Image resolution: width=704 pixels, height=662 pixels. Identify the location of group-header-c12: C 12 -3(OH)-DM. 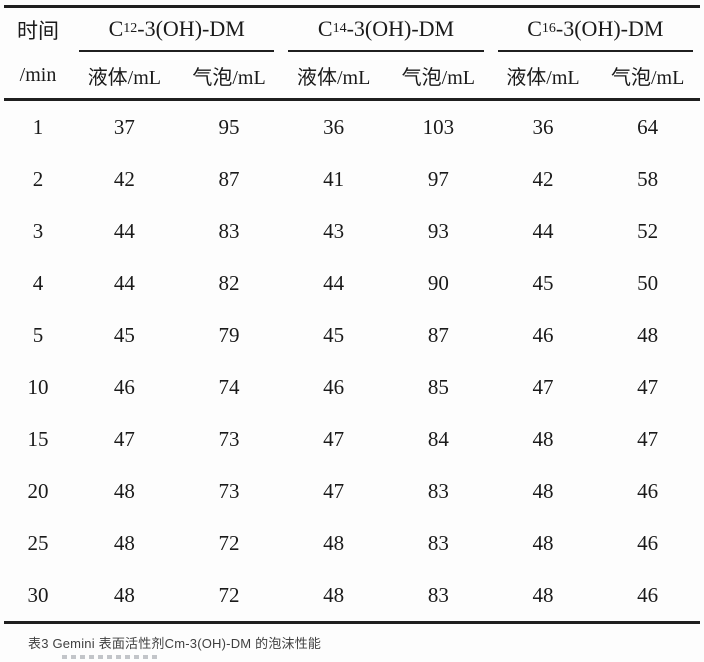
(176, 29).